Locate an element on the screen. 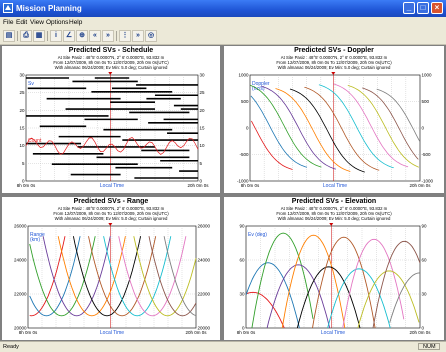 The image size is (446, 352). info-icon: i is located at coordinates (56, 36).